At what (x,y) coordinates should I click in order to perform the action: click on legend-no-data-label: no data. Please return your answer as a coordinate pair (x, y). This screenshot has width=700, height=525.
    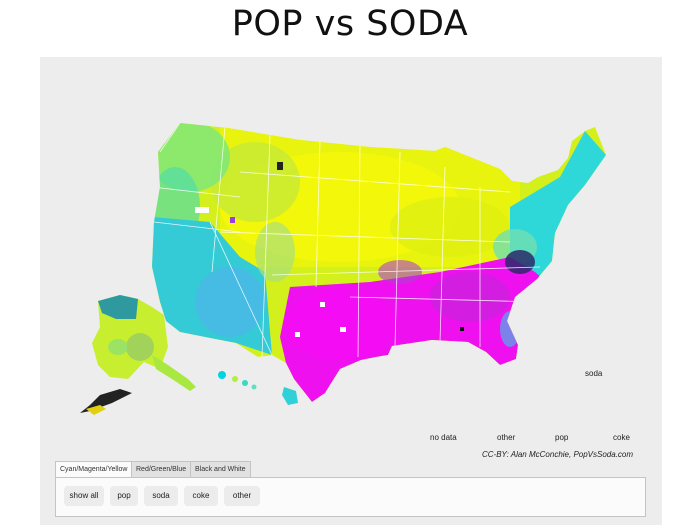
    Looking at the image, I should click on (443, 437).